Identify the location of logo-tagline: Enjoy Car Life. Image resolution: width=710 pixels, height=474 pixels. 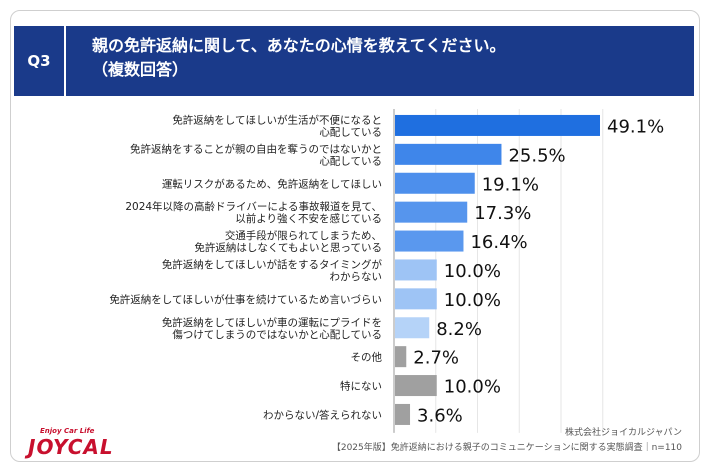
(67, 431).